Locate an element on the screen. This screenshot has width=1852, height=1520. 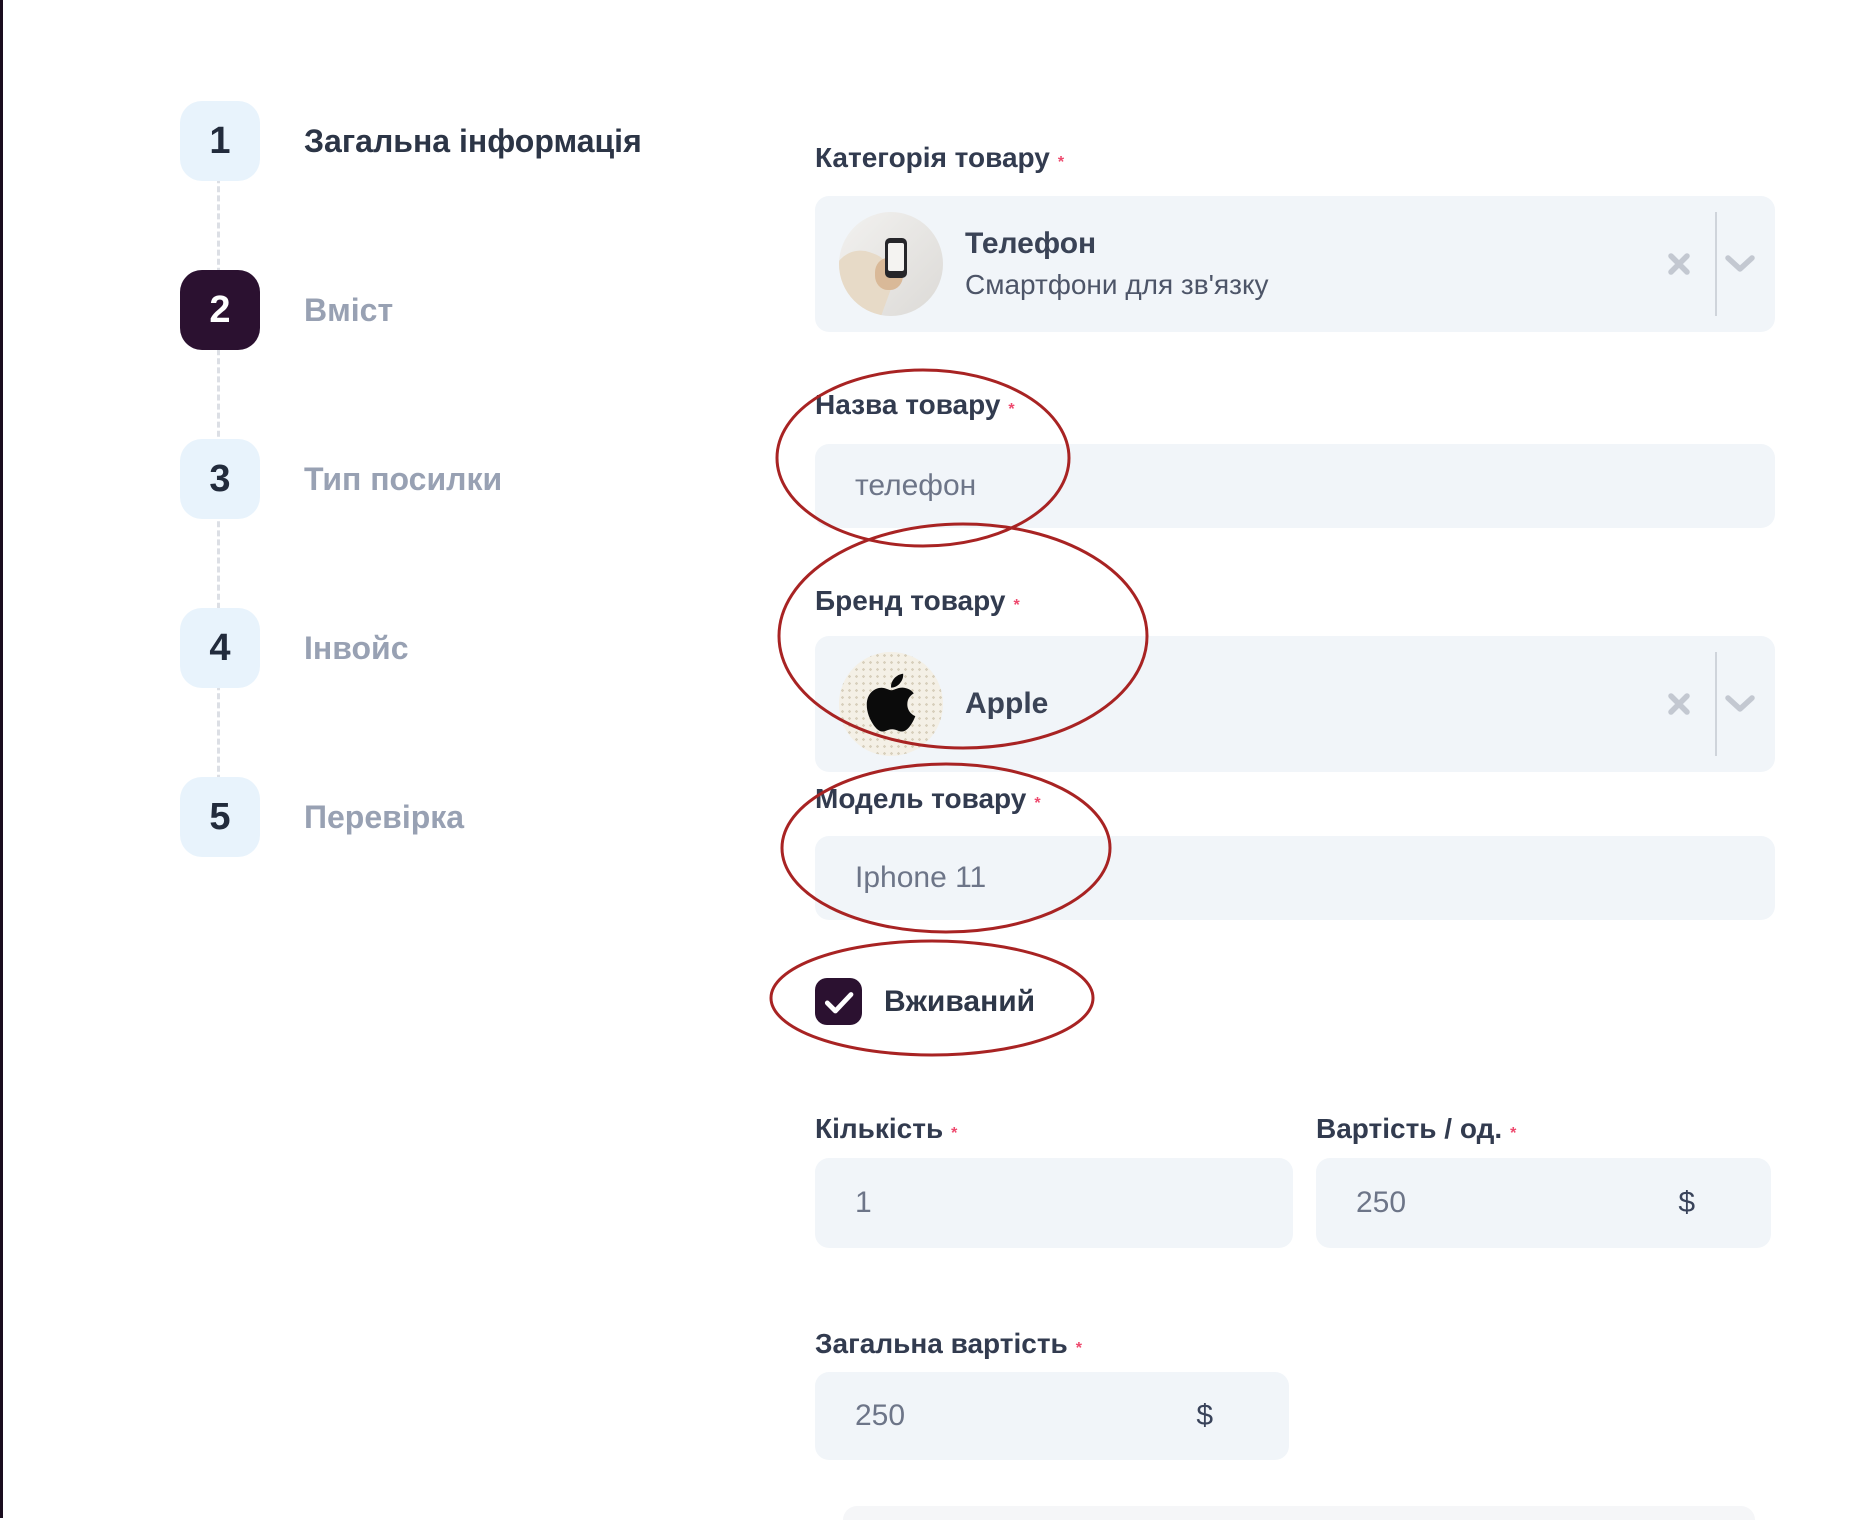
stepper-step-4: 4 Інвойс is located at coordinates (294, 648).